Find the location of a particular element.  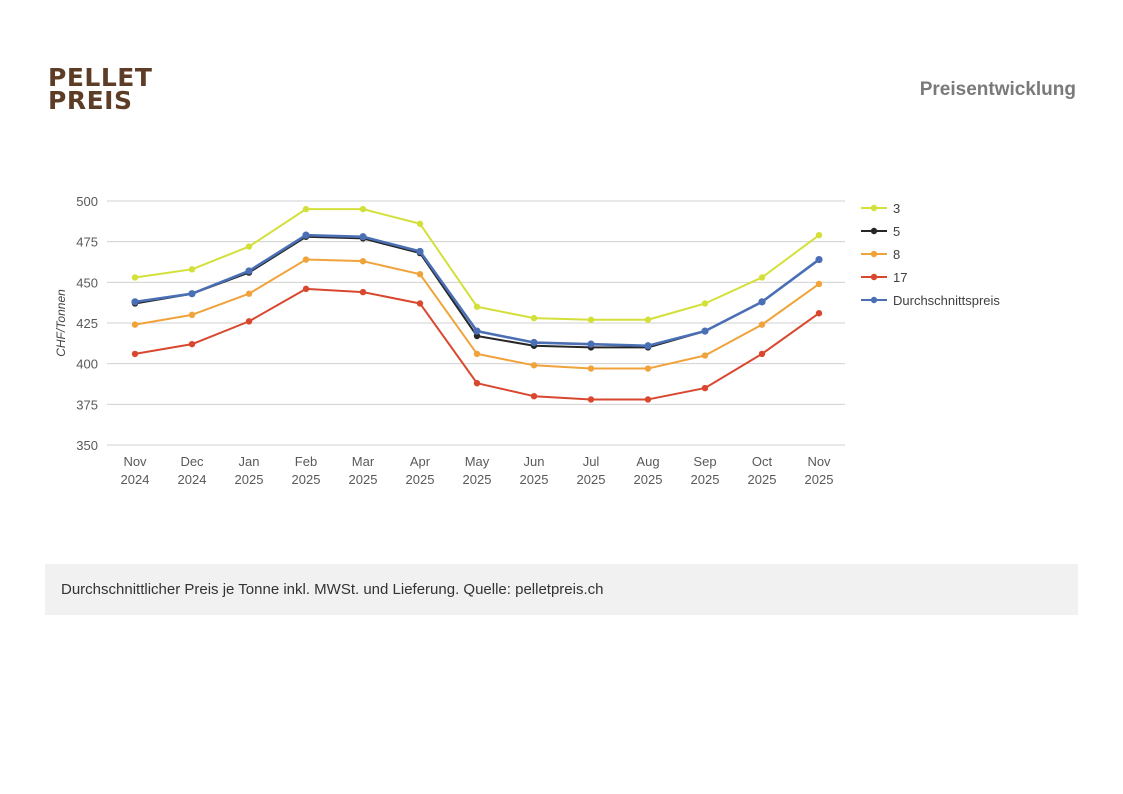

x-tick-label-month: Aug is located at coordinates (647, 461).